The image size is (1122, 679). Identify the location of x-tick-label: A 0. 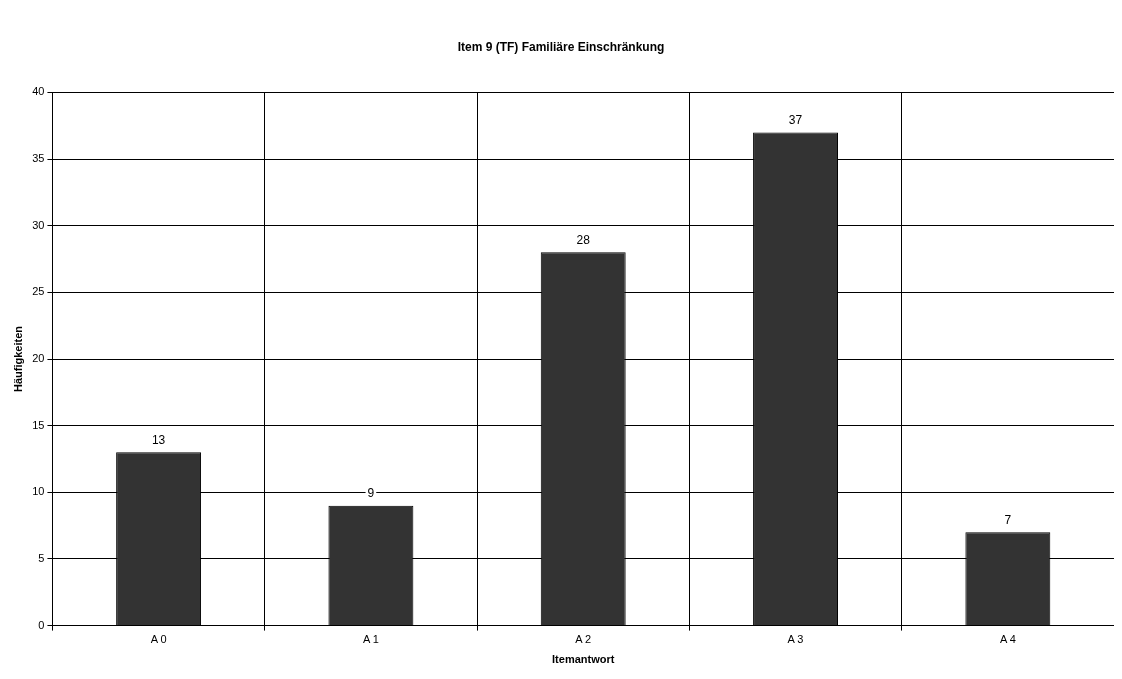
(158, 639).